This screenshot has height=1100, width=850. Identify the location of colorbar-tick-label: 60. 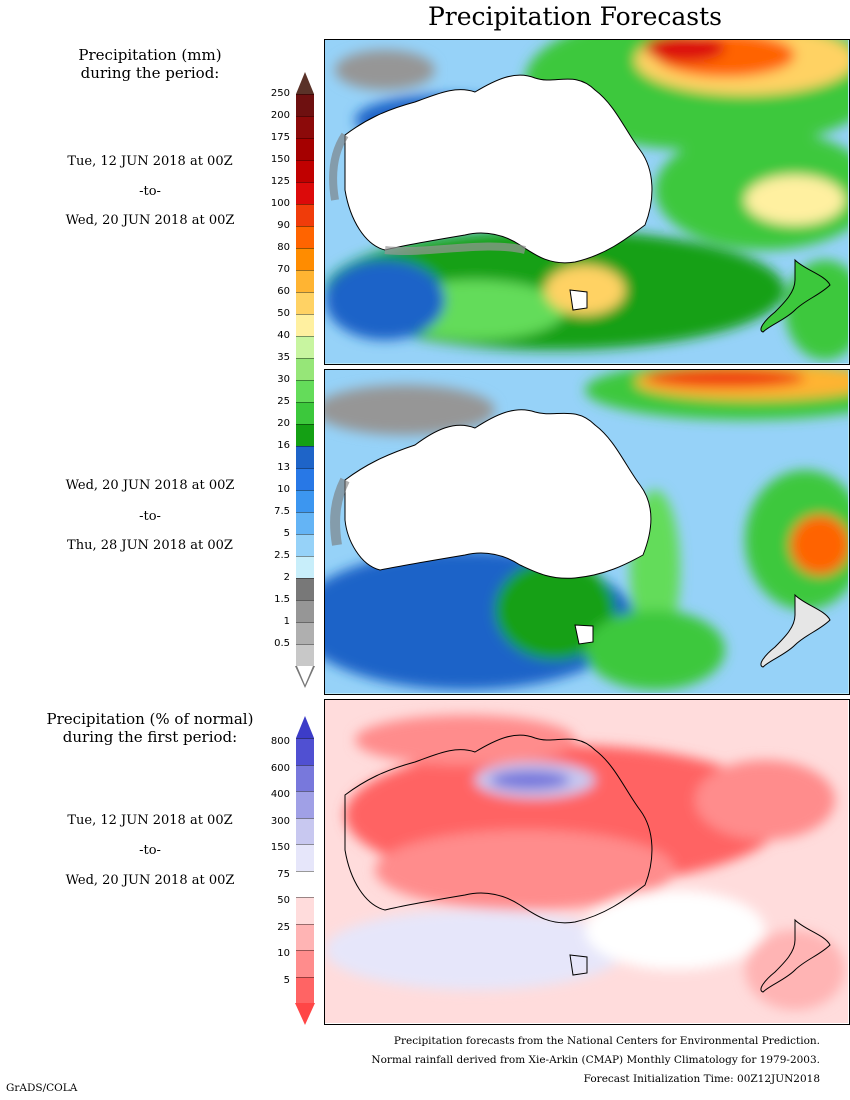
(283, 291).